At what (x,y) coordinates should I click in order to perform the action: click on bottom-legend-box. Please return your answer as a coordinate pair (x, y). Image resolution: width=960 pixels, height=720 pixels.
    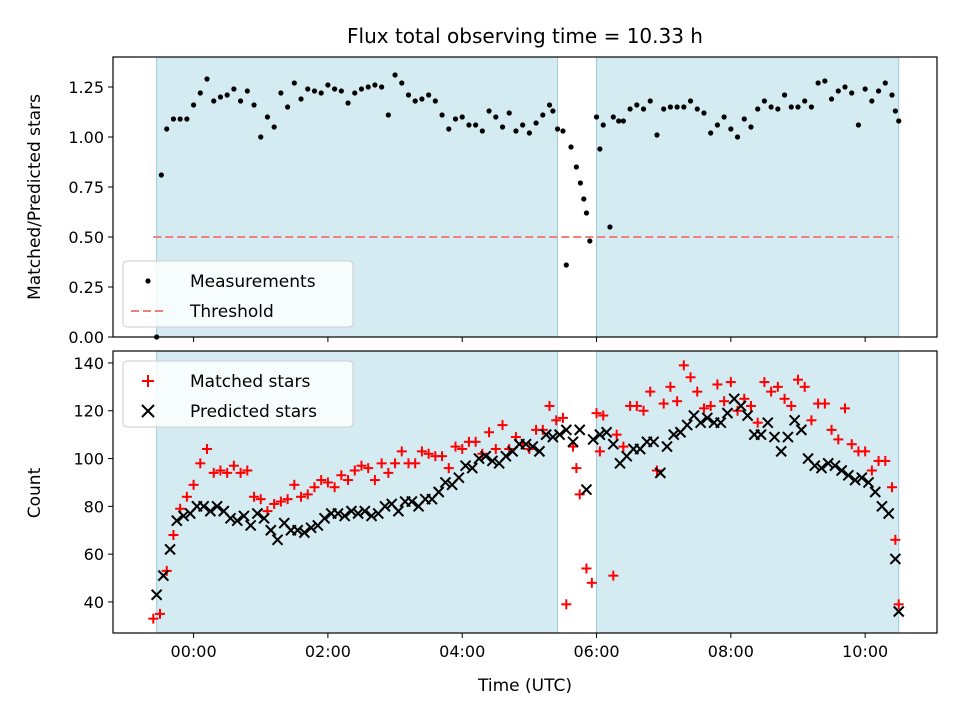
    Looking at the image, I should click on (238, 394).